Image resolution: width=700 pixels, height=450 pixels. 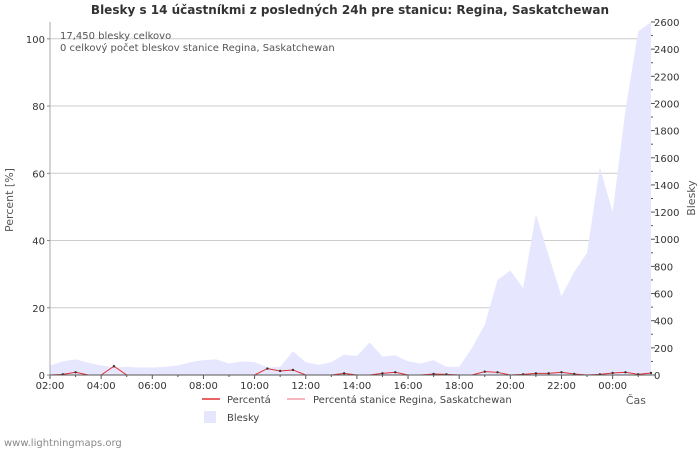 What do you see at coordinates (254, 386) in the screenshot?
I see `x-tick-label-4: 10:00` at bounding box center [254, 386].